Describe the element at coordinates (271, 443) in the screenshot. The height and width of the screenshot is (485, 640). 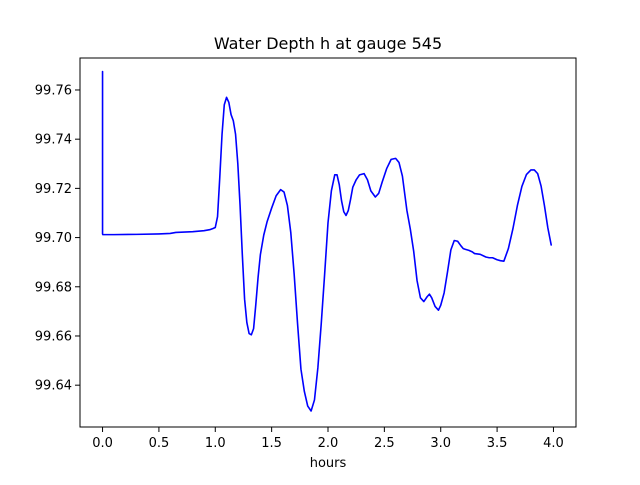
I see `x-tick-label: 1.5` at that location.